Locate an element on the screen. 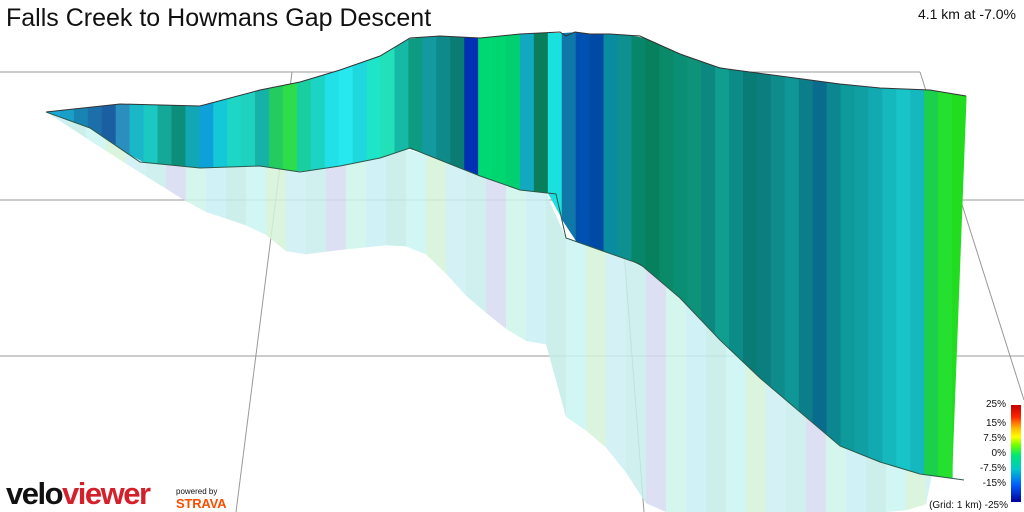 Image resolution: width=1024 pixels, height=512 pixels. legend-label-0: 0% is located at coordinates (998, 453).